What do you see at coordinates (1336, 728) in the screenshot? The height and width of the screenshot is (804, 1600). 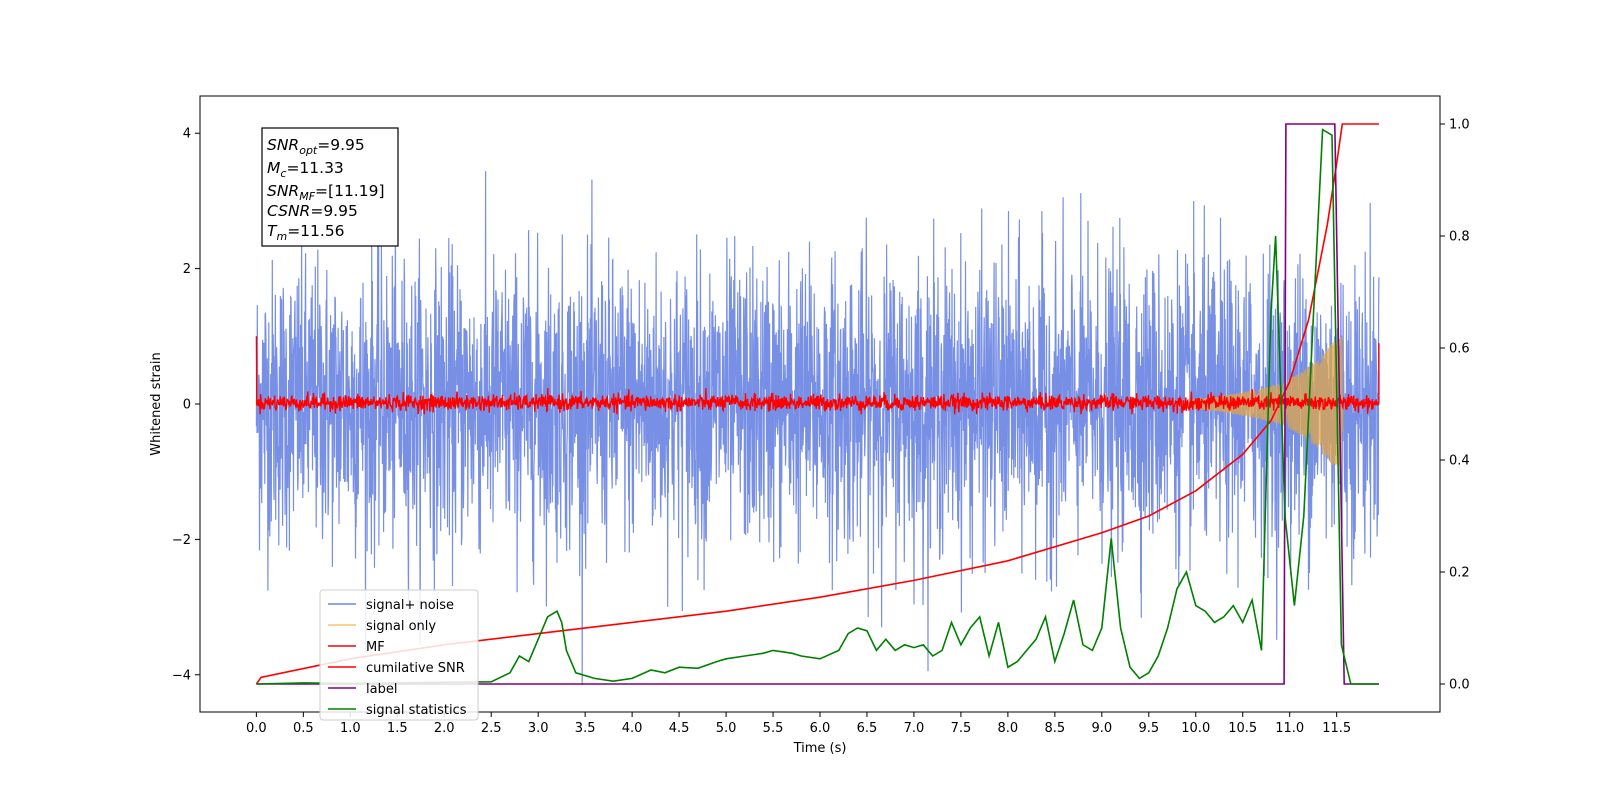 I see `x-tick-label: 11.5` at bounding box center [1336, 728].